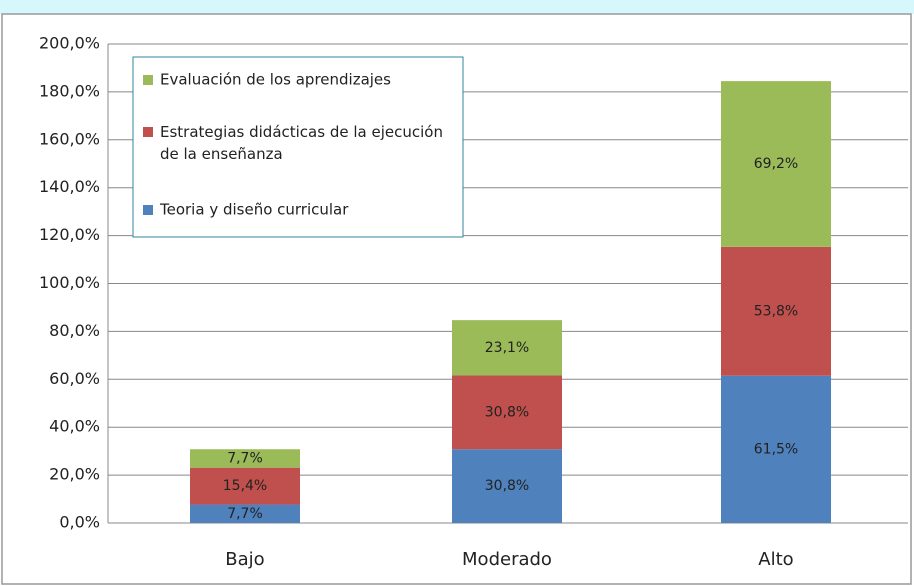  I want to click on y-tick-label: 160,0%, so click(69, 138).